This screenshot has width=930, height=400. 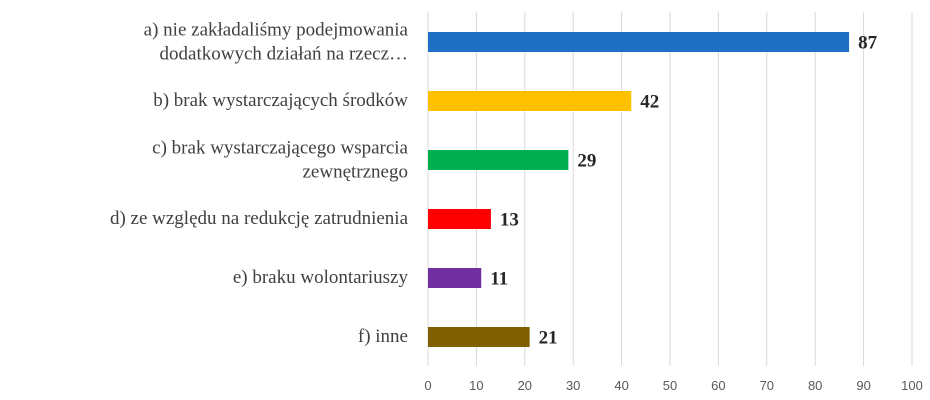 I want to click on category-label: b) brak wystarczających środków, so click(x=280, y=101).